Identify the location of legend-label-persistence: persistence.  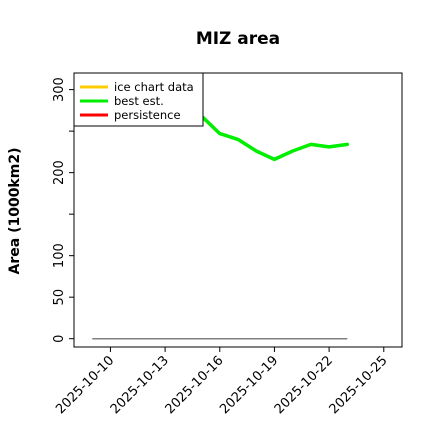
(147, 115).